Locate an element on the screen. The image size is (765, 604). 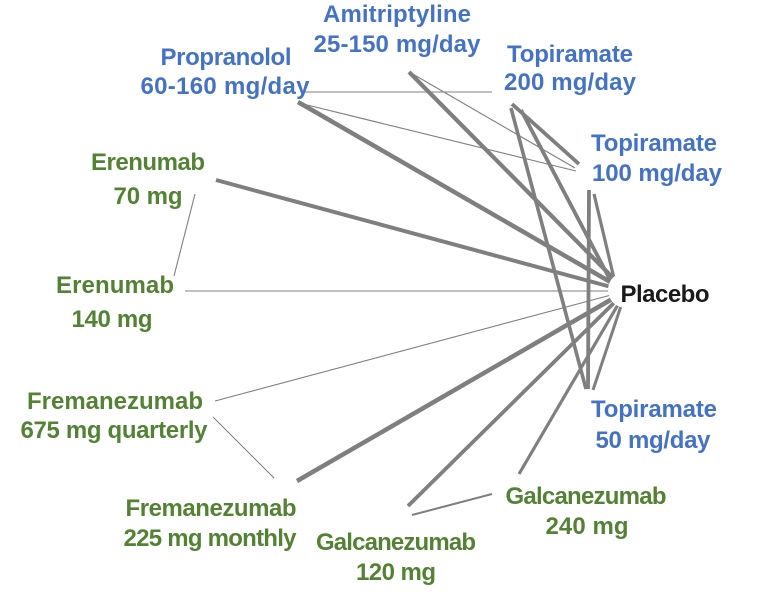
svg-text: 50 mg/day is located at coordinates (654, 440).